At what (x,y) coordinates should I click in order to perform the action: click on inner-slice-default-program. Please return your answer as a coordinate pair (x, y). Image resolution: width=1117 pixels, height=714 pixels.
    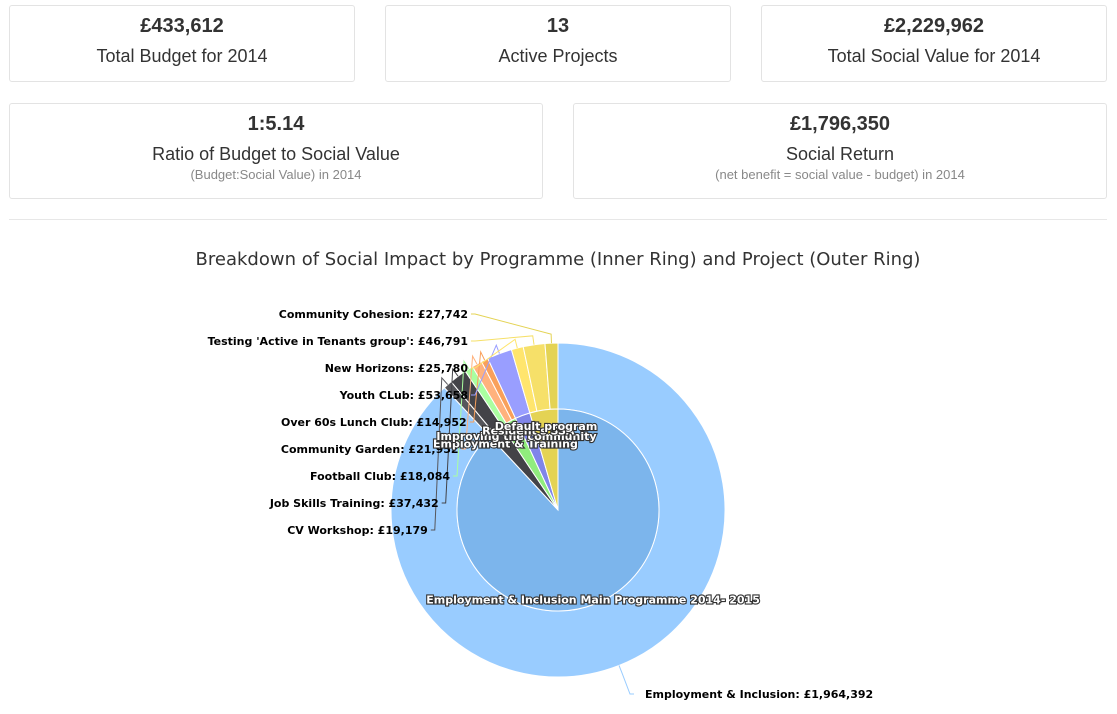
    Looking at the image, I should click on (544, 459).